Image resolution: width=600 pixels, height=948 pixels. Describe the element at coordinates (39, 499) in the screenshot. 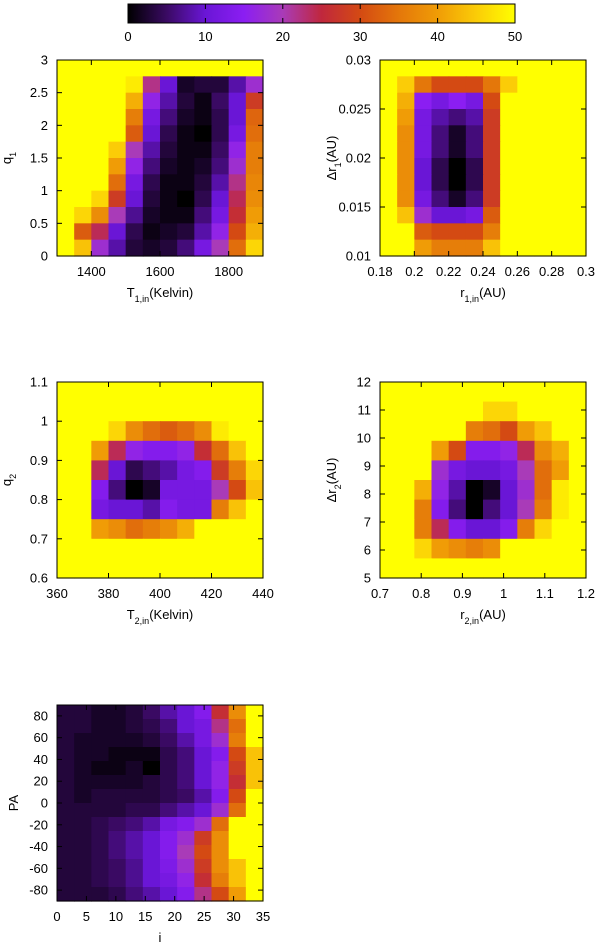

I see `y-tick-label: 0.8` at that location.